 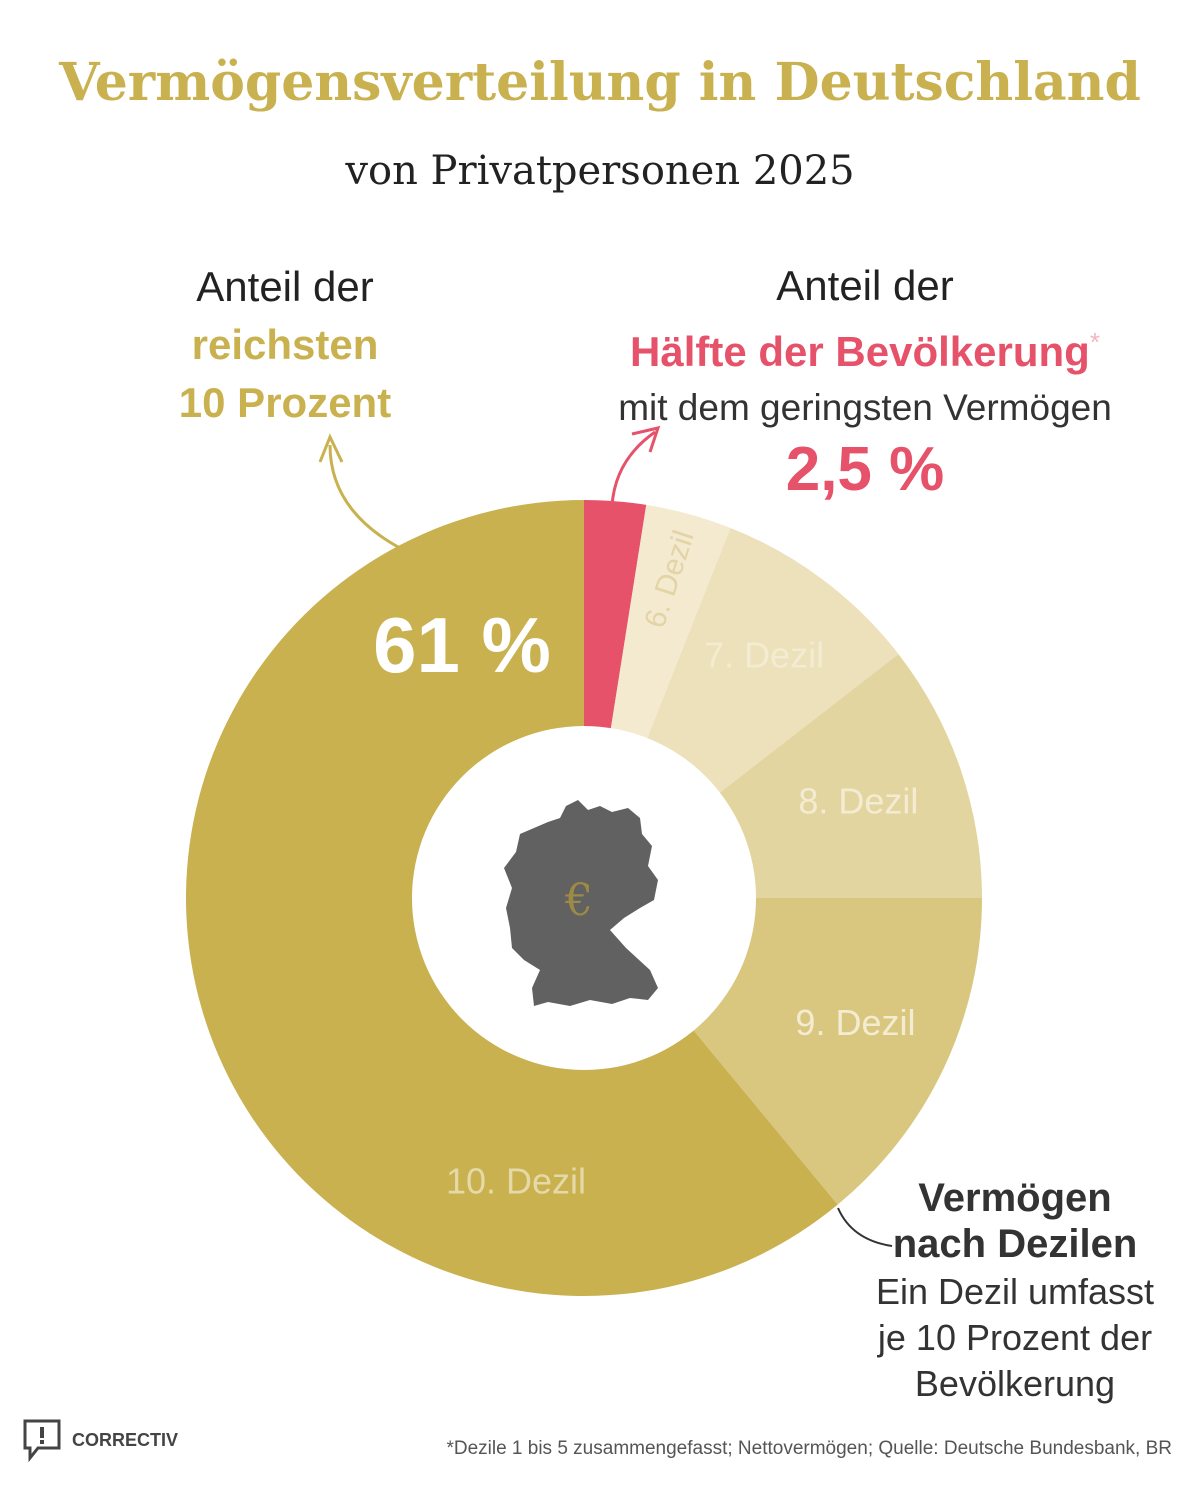 What do you see at coordinates (764, 655) in the screenshot?
I see `slice-label-7: 7. Dezil` at bounding box center [764, 655].